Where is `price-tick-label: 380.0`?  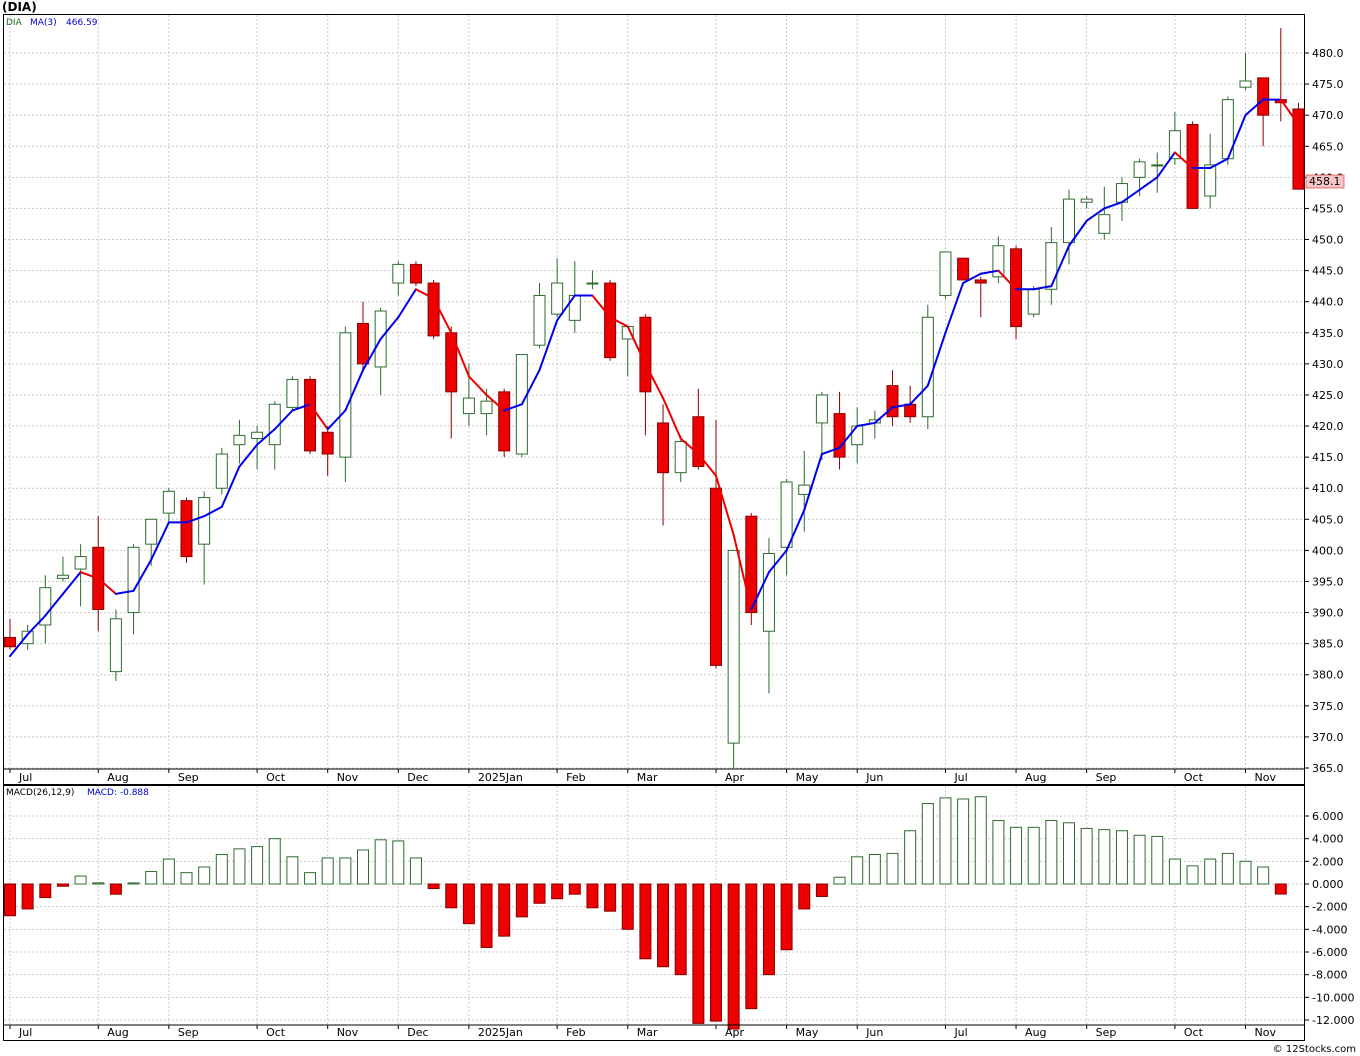
price-tick-label: 380.0 is located at coordinates (1328, 675).